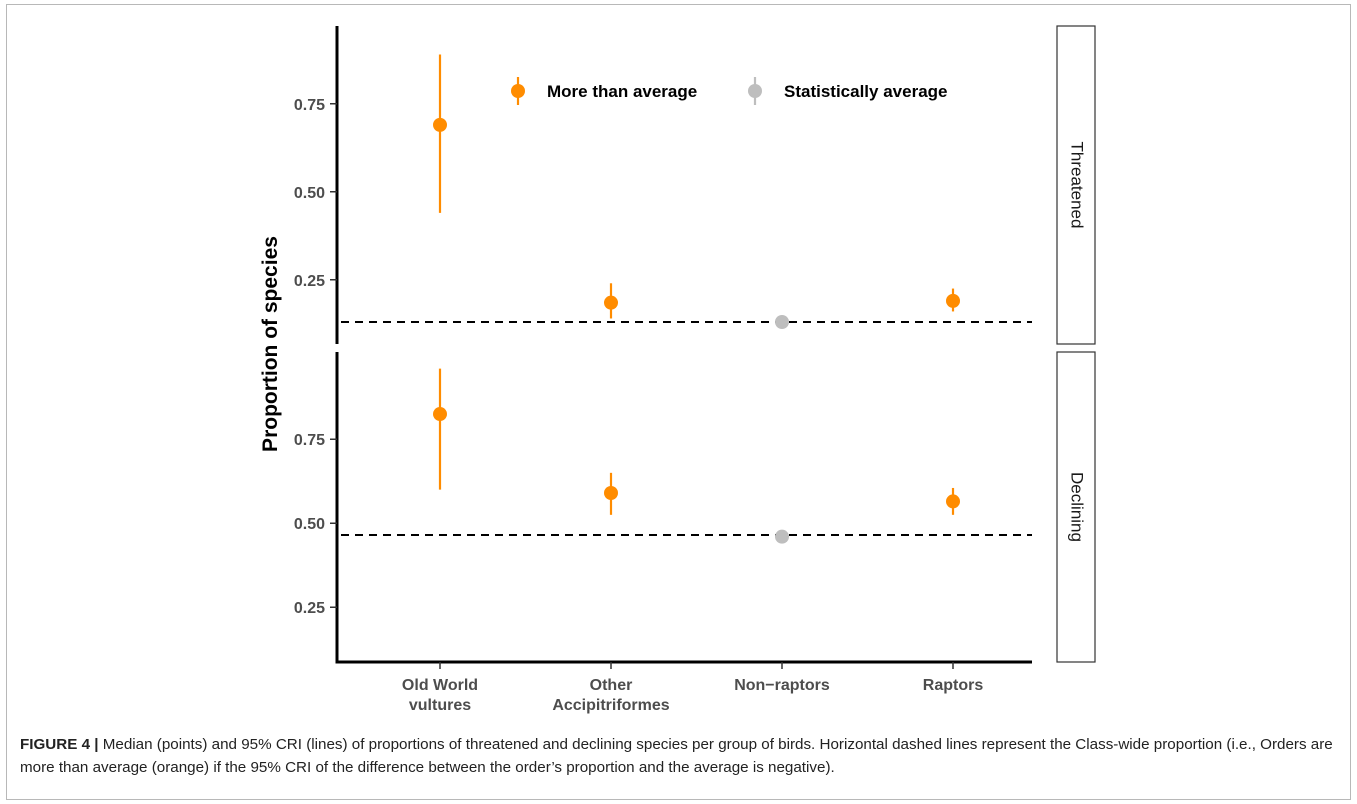 The width and height of the screenshot is (1357, 804). What do you see at coordinates (309, 193) in the screenshot?
I see `y-tick-label-threatened-1: 0.50` at bounding box center [309, 193].